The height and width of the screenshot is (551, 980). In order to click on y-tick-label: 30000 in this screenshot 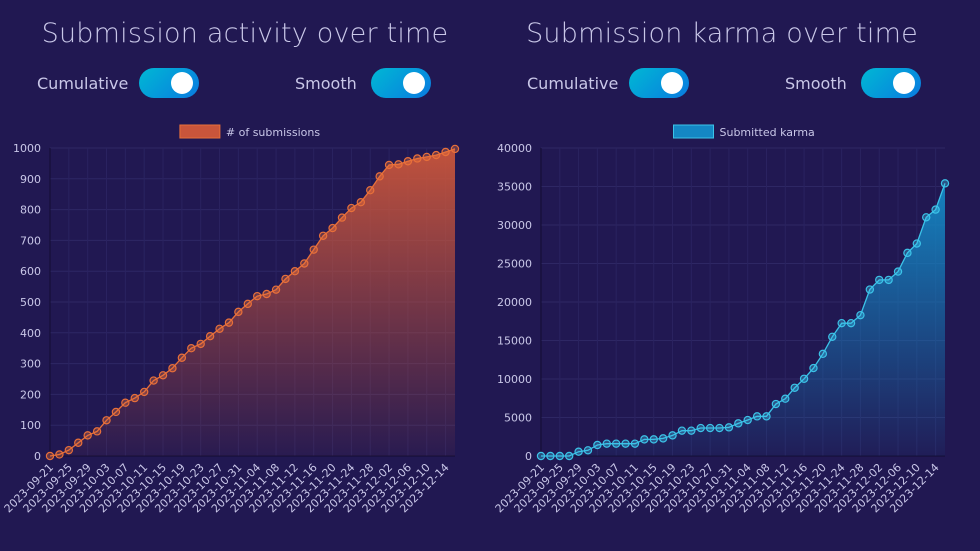, I will do `click(514, 225)`.